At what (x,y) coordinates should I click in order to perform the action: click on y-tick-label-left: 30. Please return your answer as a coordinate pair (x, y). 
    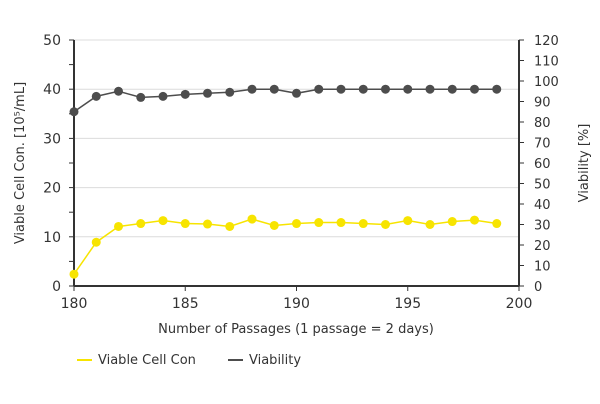
    Looking at the image, I should click on (52, 139).